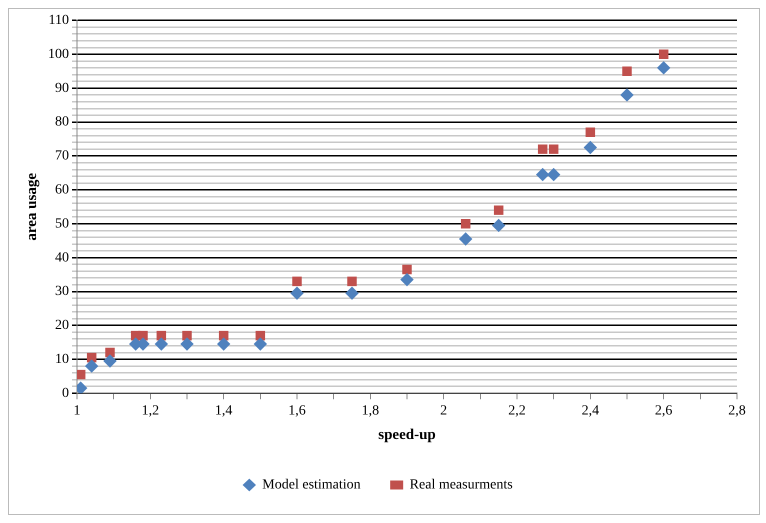 The image size is (766, 523). What do you see at coordinates (32, 206) in the screenshot?
I see `y-axis-title: area usage` at bounding box center [32, 206].